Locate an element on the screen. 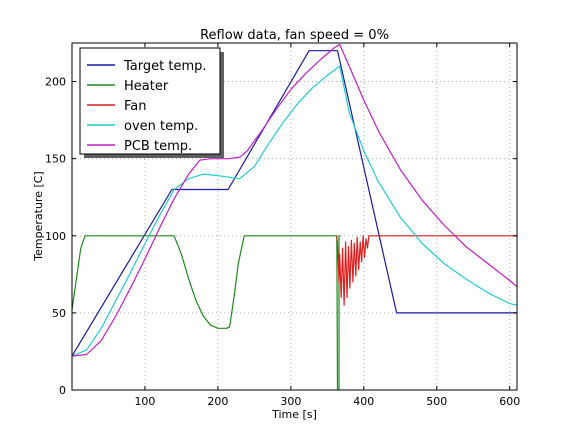 This screenshot has height=432, width=576. x-tick-label: 400 is located at coordinates (363, 401).